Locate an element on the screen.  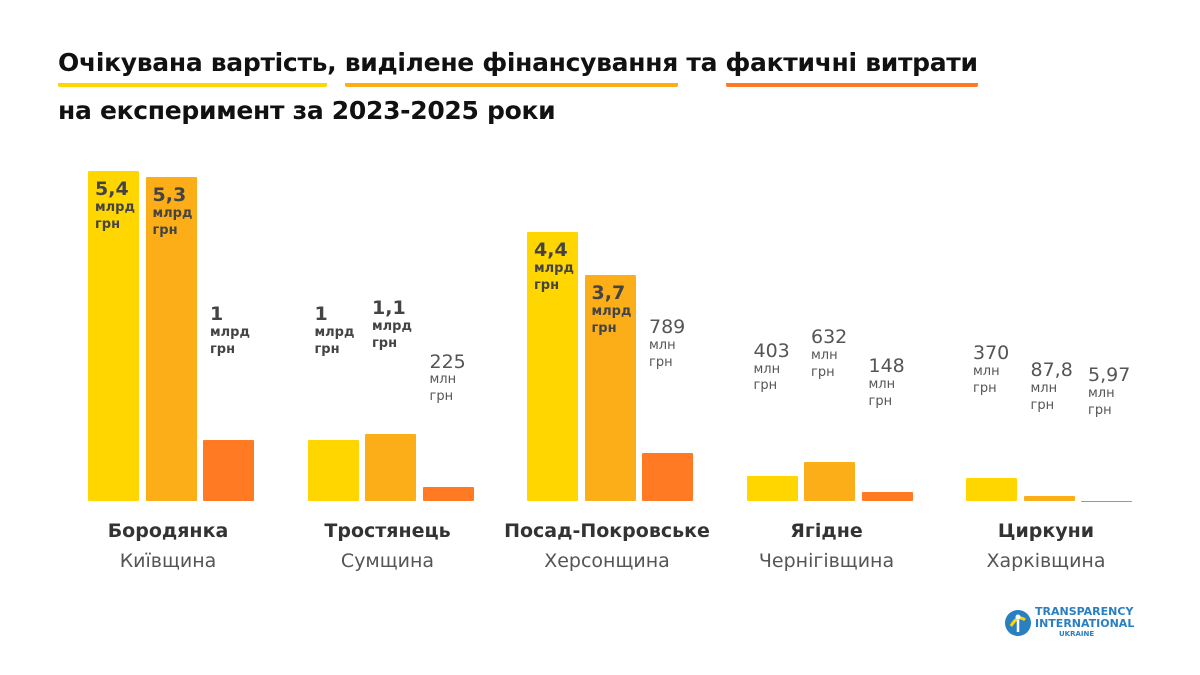
value-number: 5,97 is located at coordinates (1109, 374).